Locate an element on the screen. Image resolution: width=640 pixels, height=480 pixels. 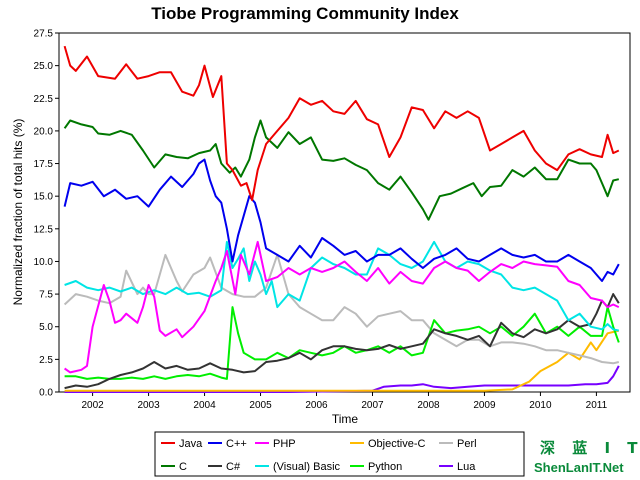
y-tick-label: 0.0 is located at coordinates (46, 393).